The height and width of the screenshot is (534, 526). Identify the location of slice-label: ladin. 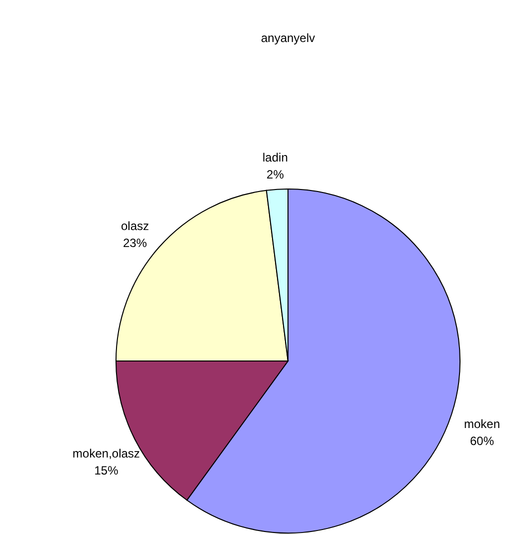
(275, 157).